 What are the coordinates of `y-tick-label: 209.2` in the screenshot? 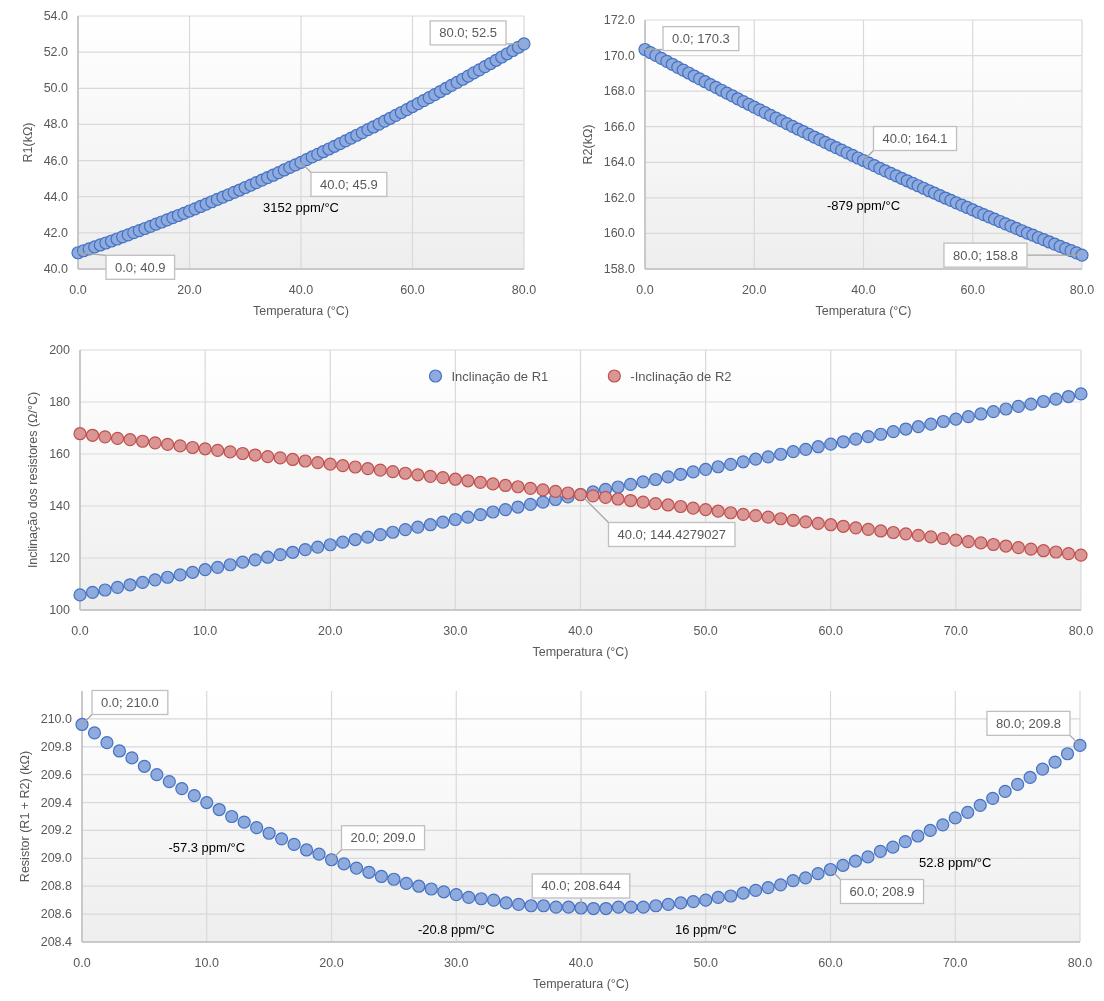 It's located at (56, 830).